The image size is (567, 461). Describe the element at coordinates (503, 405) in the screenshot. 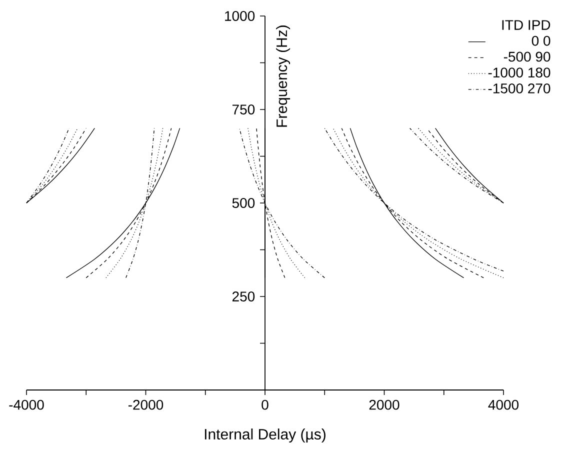

I see `x-tick-label: 4000` at that location.